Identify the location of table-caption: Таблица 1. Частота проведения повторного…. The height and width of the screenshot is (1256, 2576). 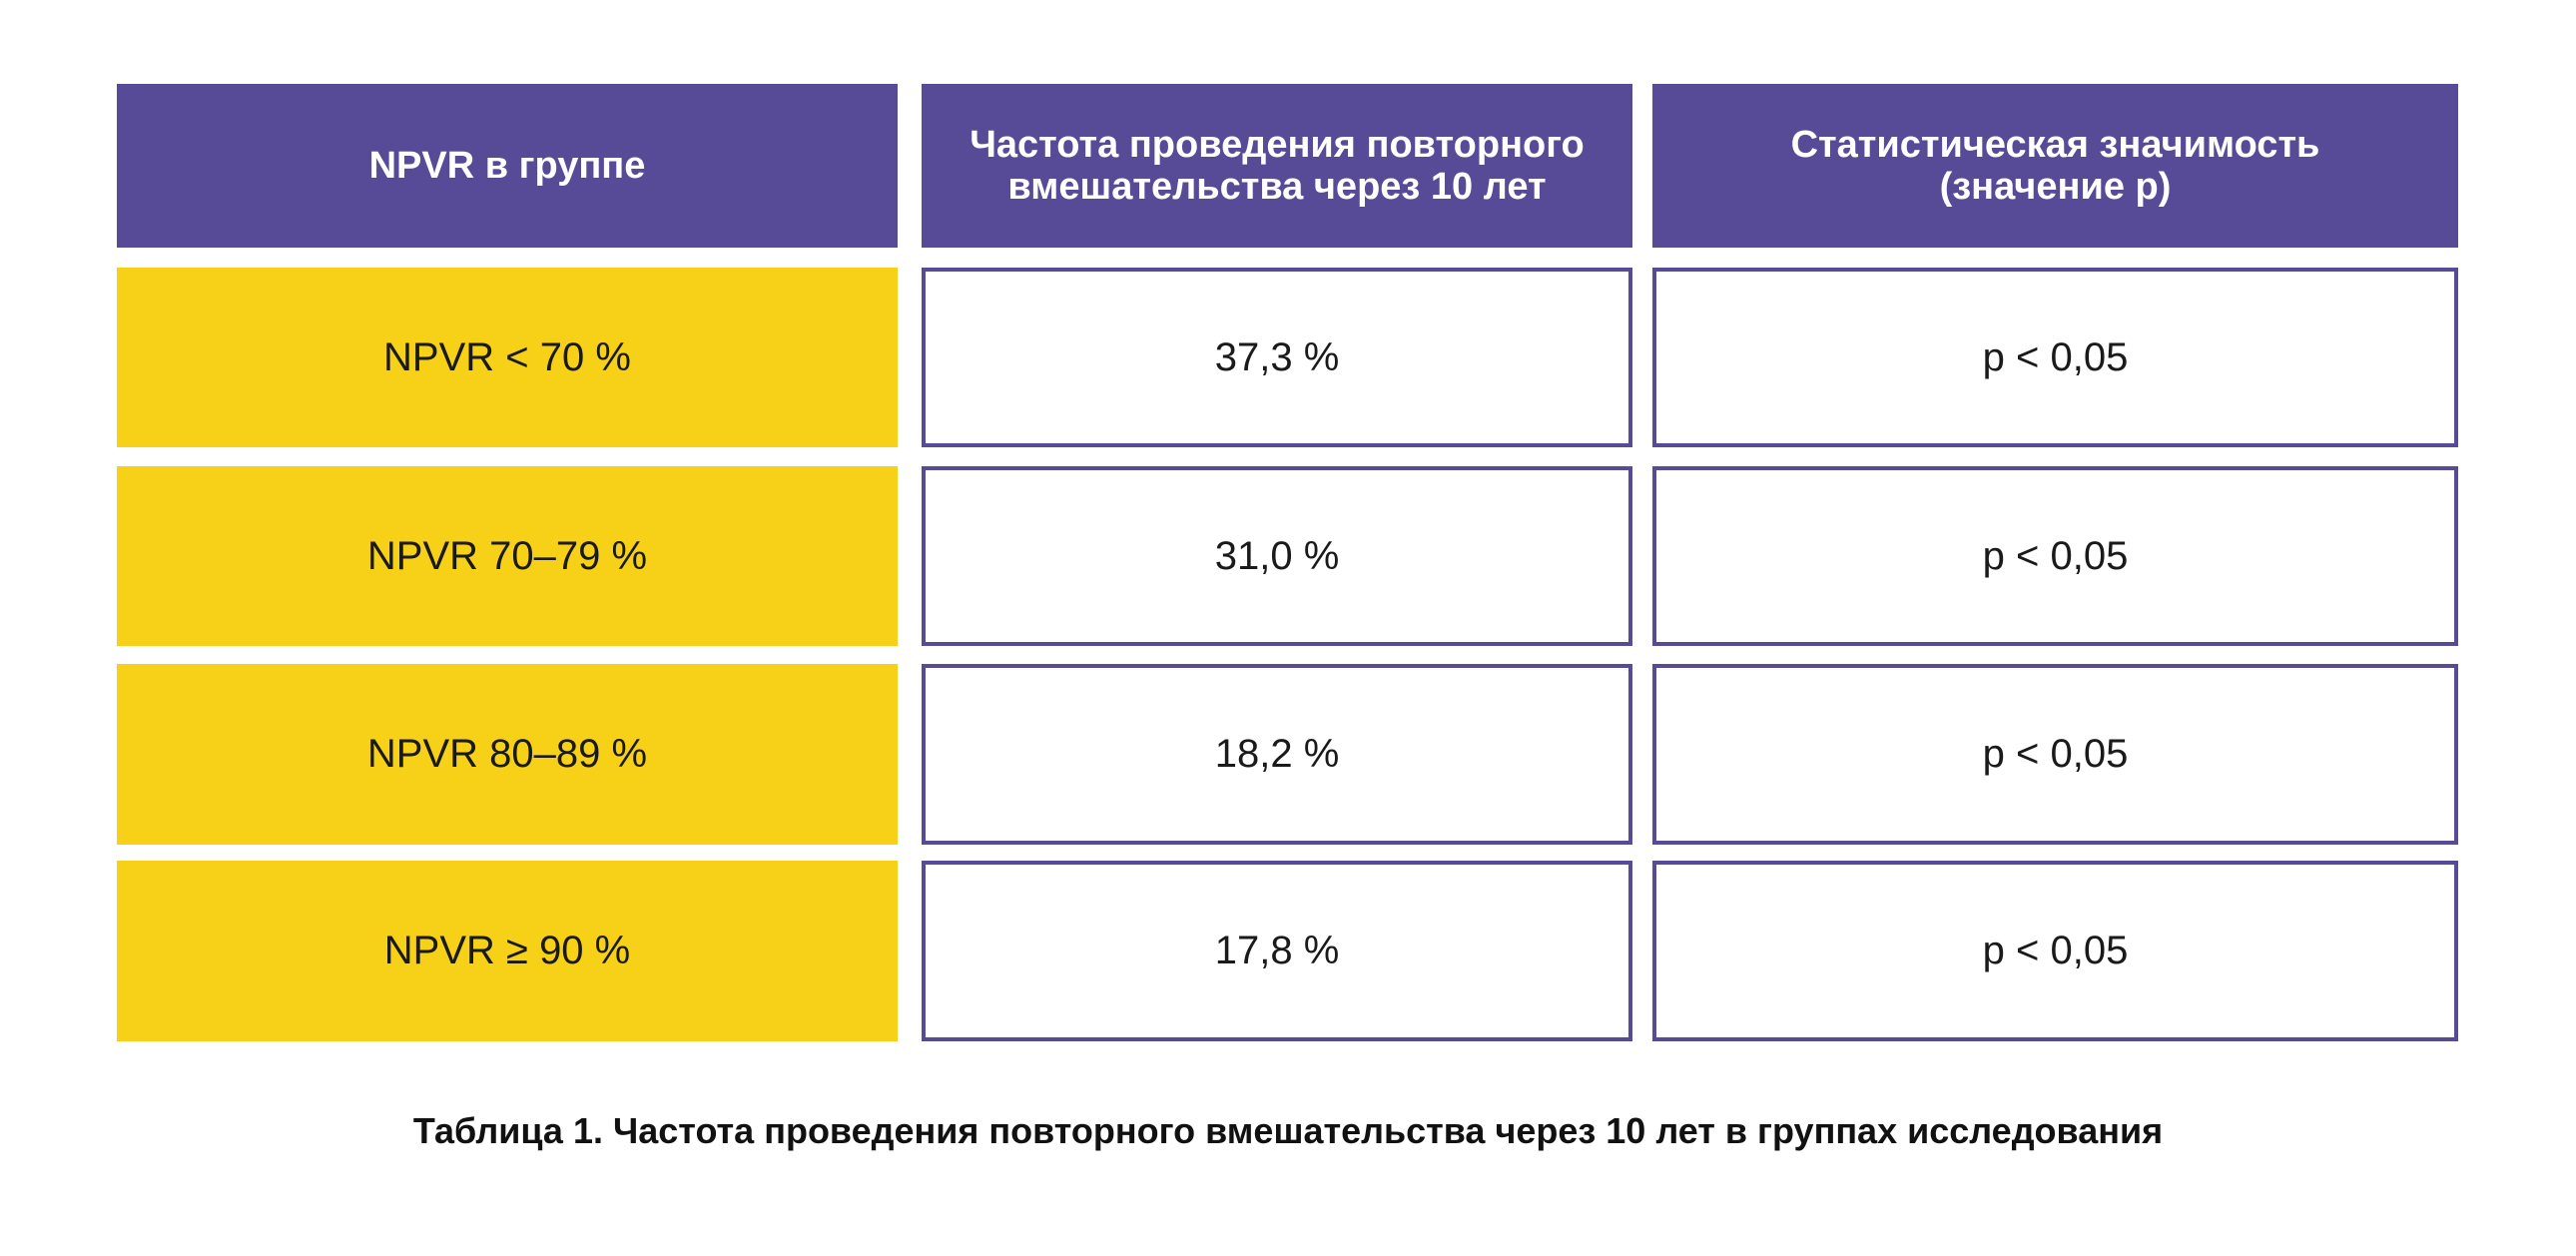
(1288, 1130).